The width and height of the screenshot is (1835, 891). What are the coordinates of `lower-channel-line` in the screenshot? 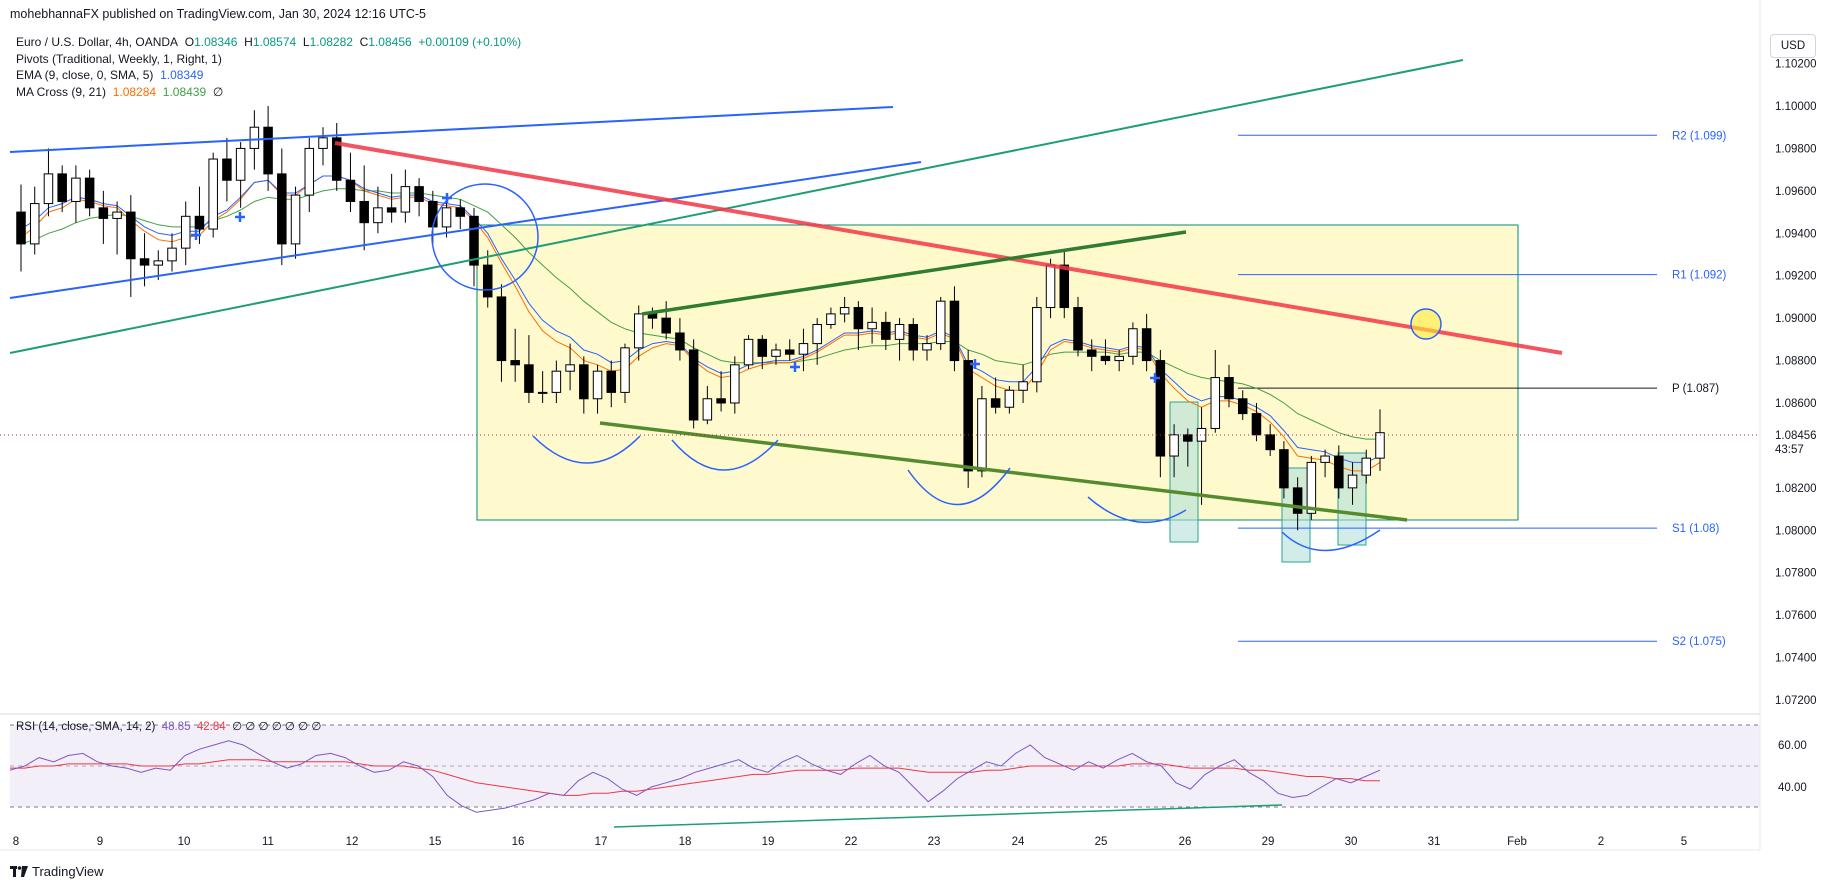 It's located at (465, 230).